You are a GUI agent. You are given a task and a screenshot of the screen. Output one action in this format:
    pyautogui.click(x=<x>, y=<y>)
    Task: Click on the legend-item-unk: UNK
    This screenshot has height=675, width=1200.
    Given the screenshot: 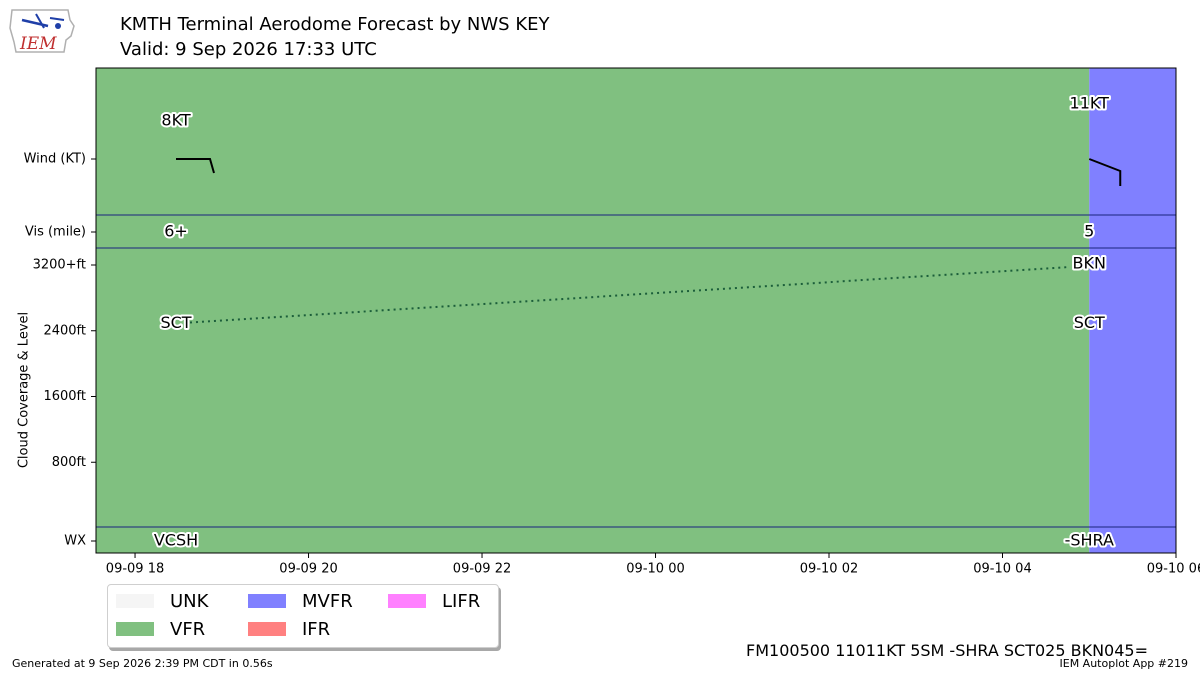 What is the action you would take?
    pyautogui.click(x=162, y=601)
    